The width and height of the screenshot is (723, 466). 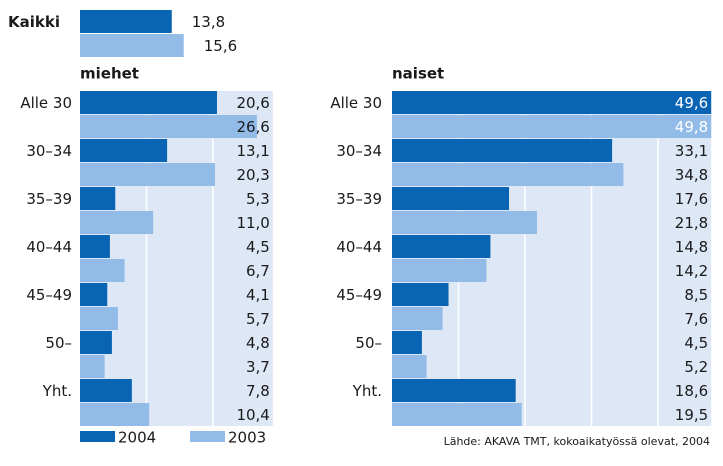 What do you see at coordinates (252, 223) in the screenshot?
I see `value-label: 11,0` at bounding box center [252, 223].